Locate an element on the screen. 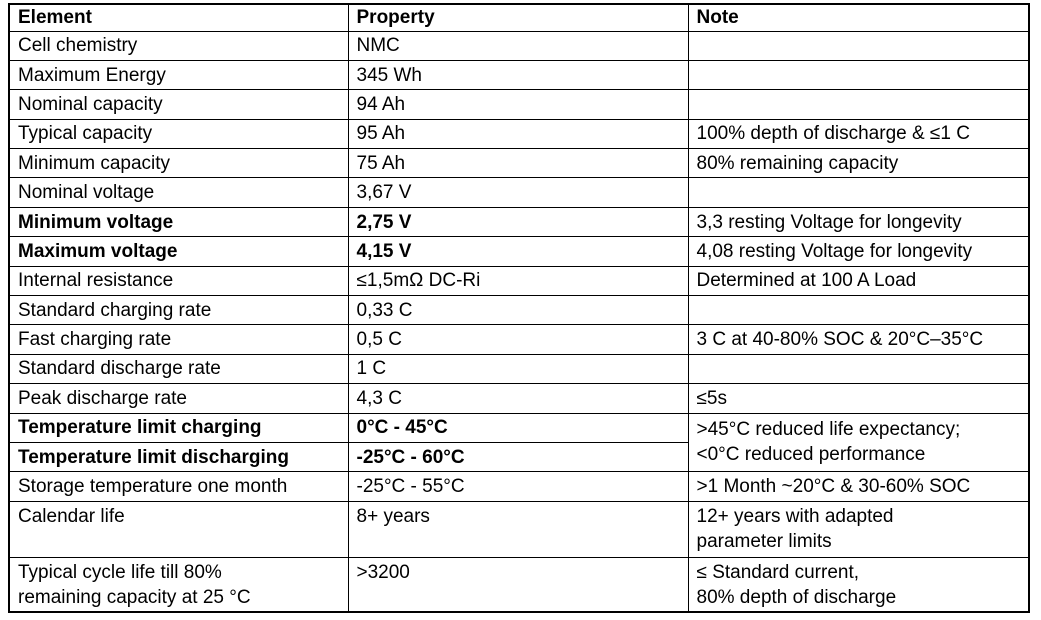  cell-property: NMC is located at coordinates (518, 45).